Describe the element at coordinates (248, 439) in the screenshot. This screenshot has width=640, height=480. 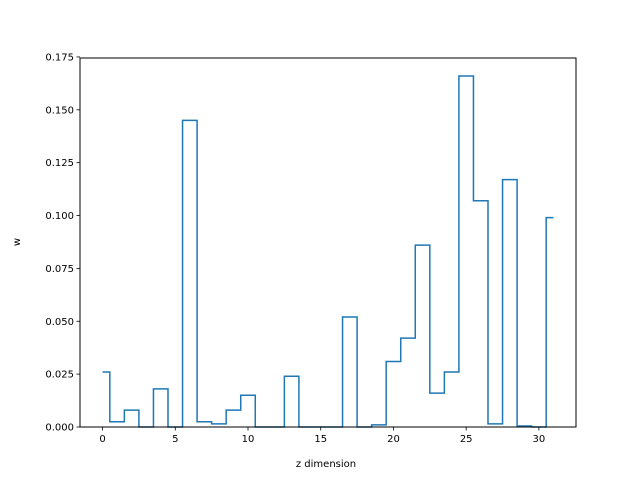
I see `x-tick-label: 10` at that location.